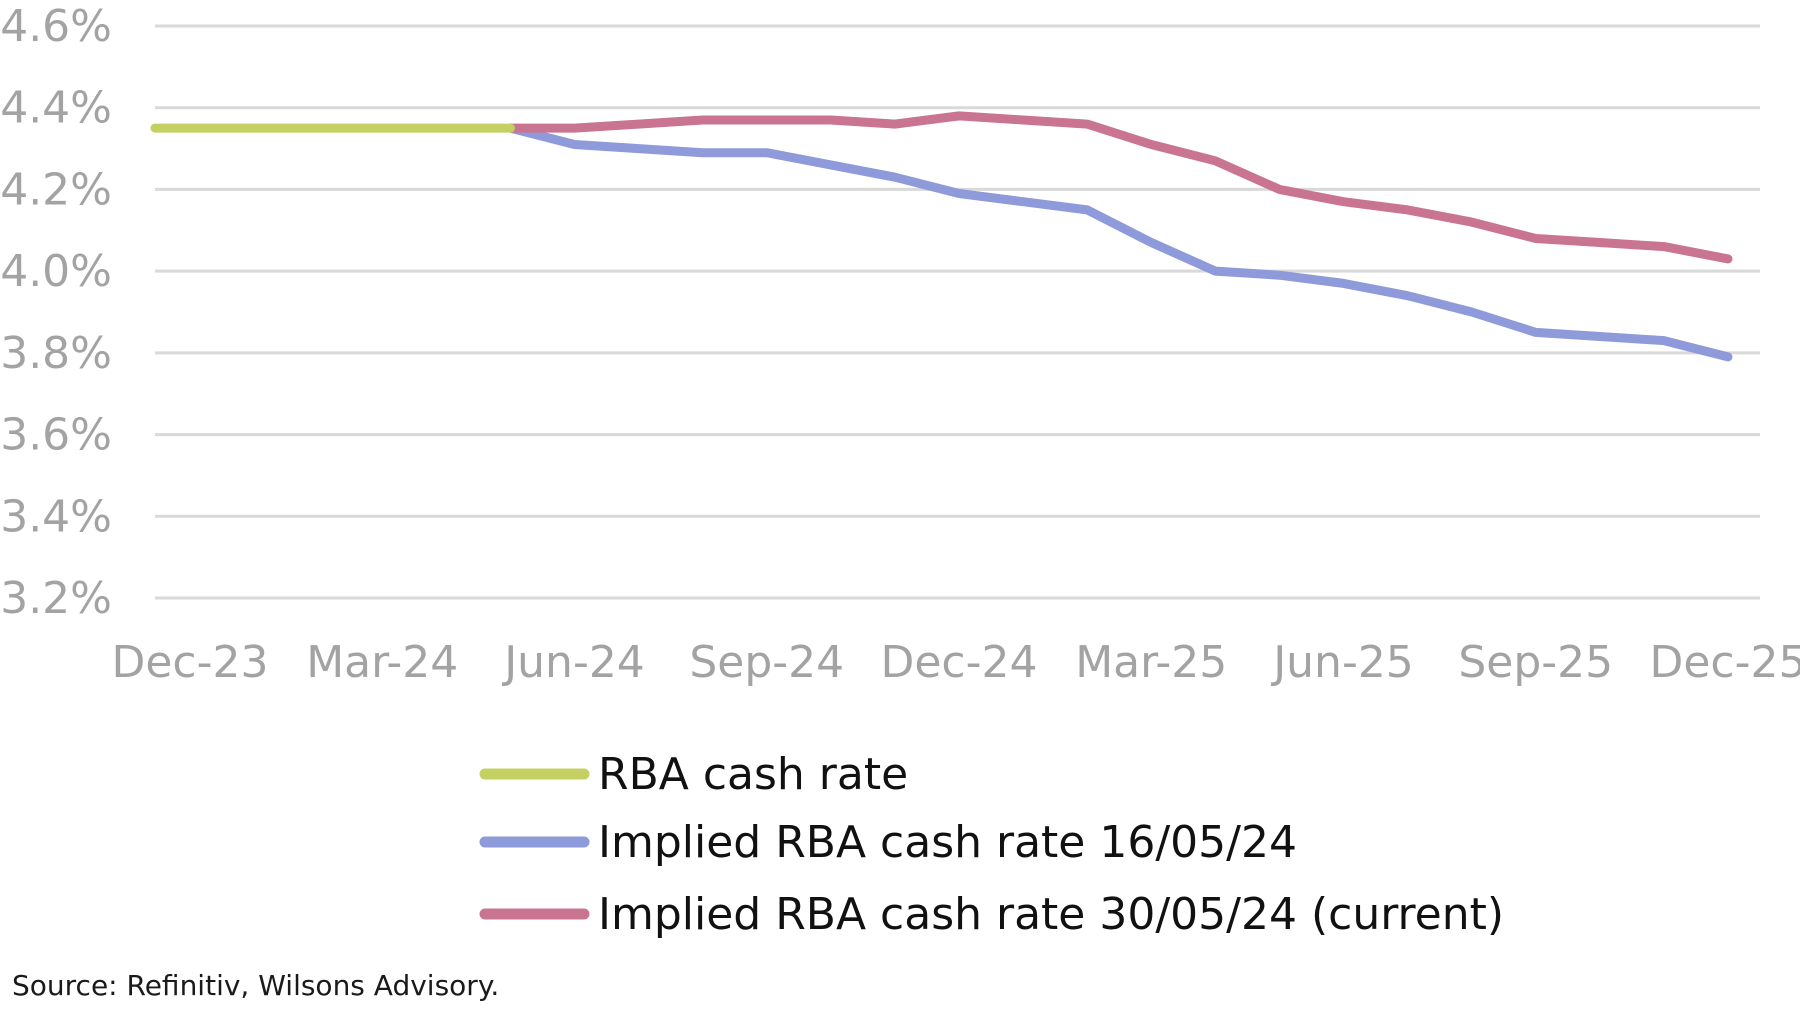 The width and height of the screenshot is (1800, 1035). What do you see at coordinates (766, 662) in the screenshot?
I see `x-tick-label: Sep-24` at bounding box center [766, 662].